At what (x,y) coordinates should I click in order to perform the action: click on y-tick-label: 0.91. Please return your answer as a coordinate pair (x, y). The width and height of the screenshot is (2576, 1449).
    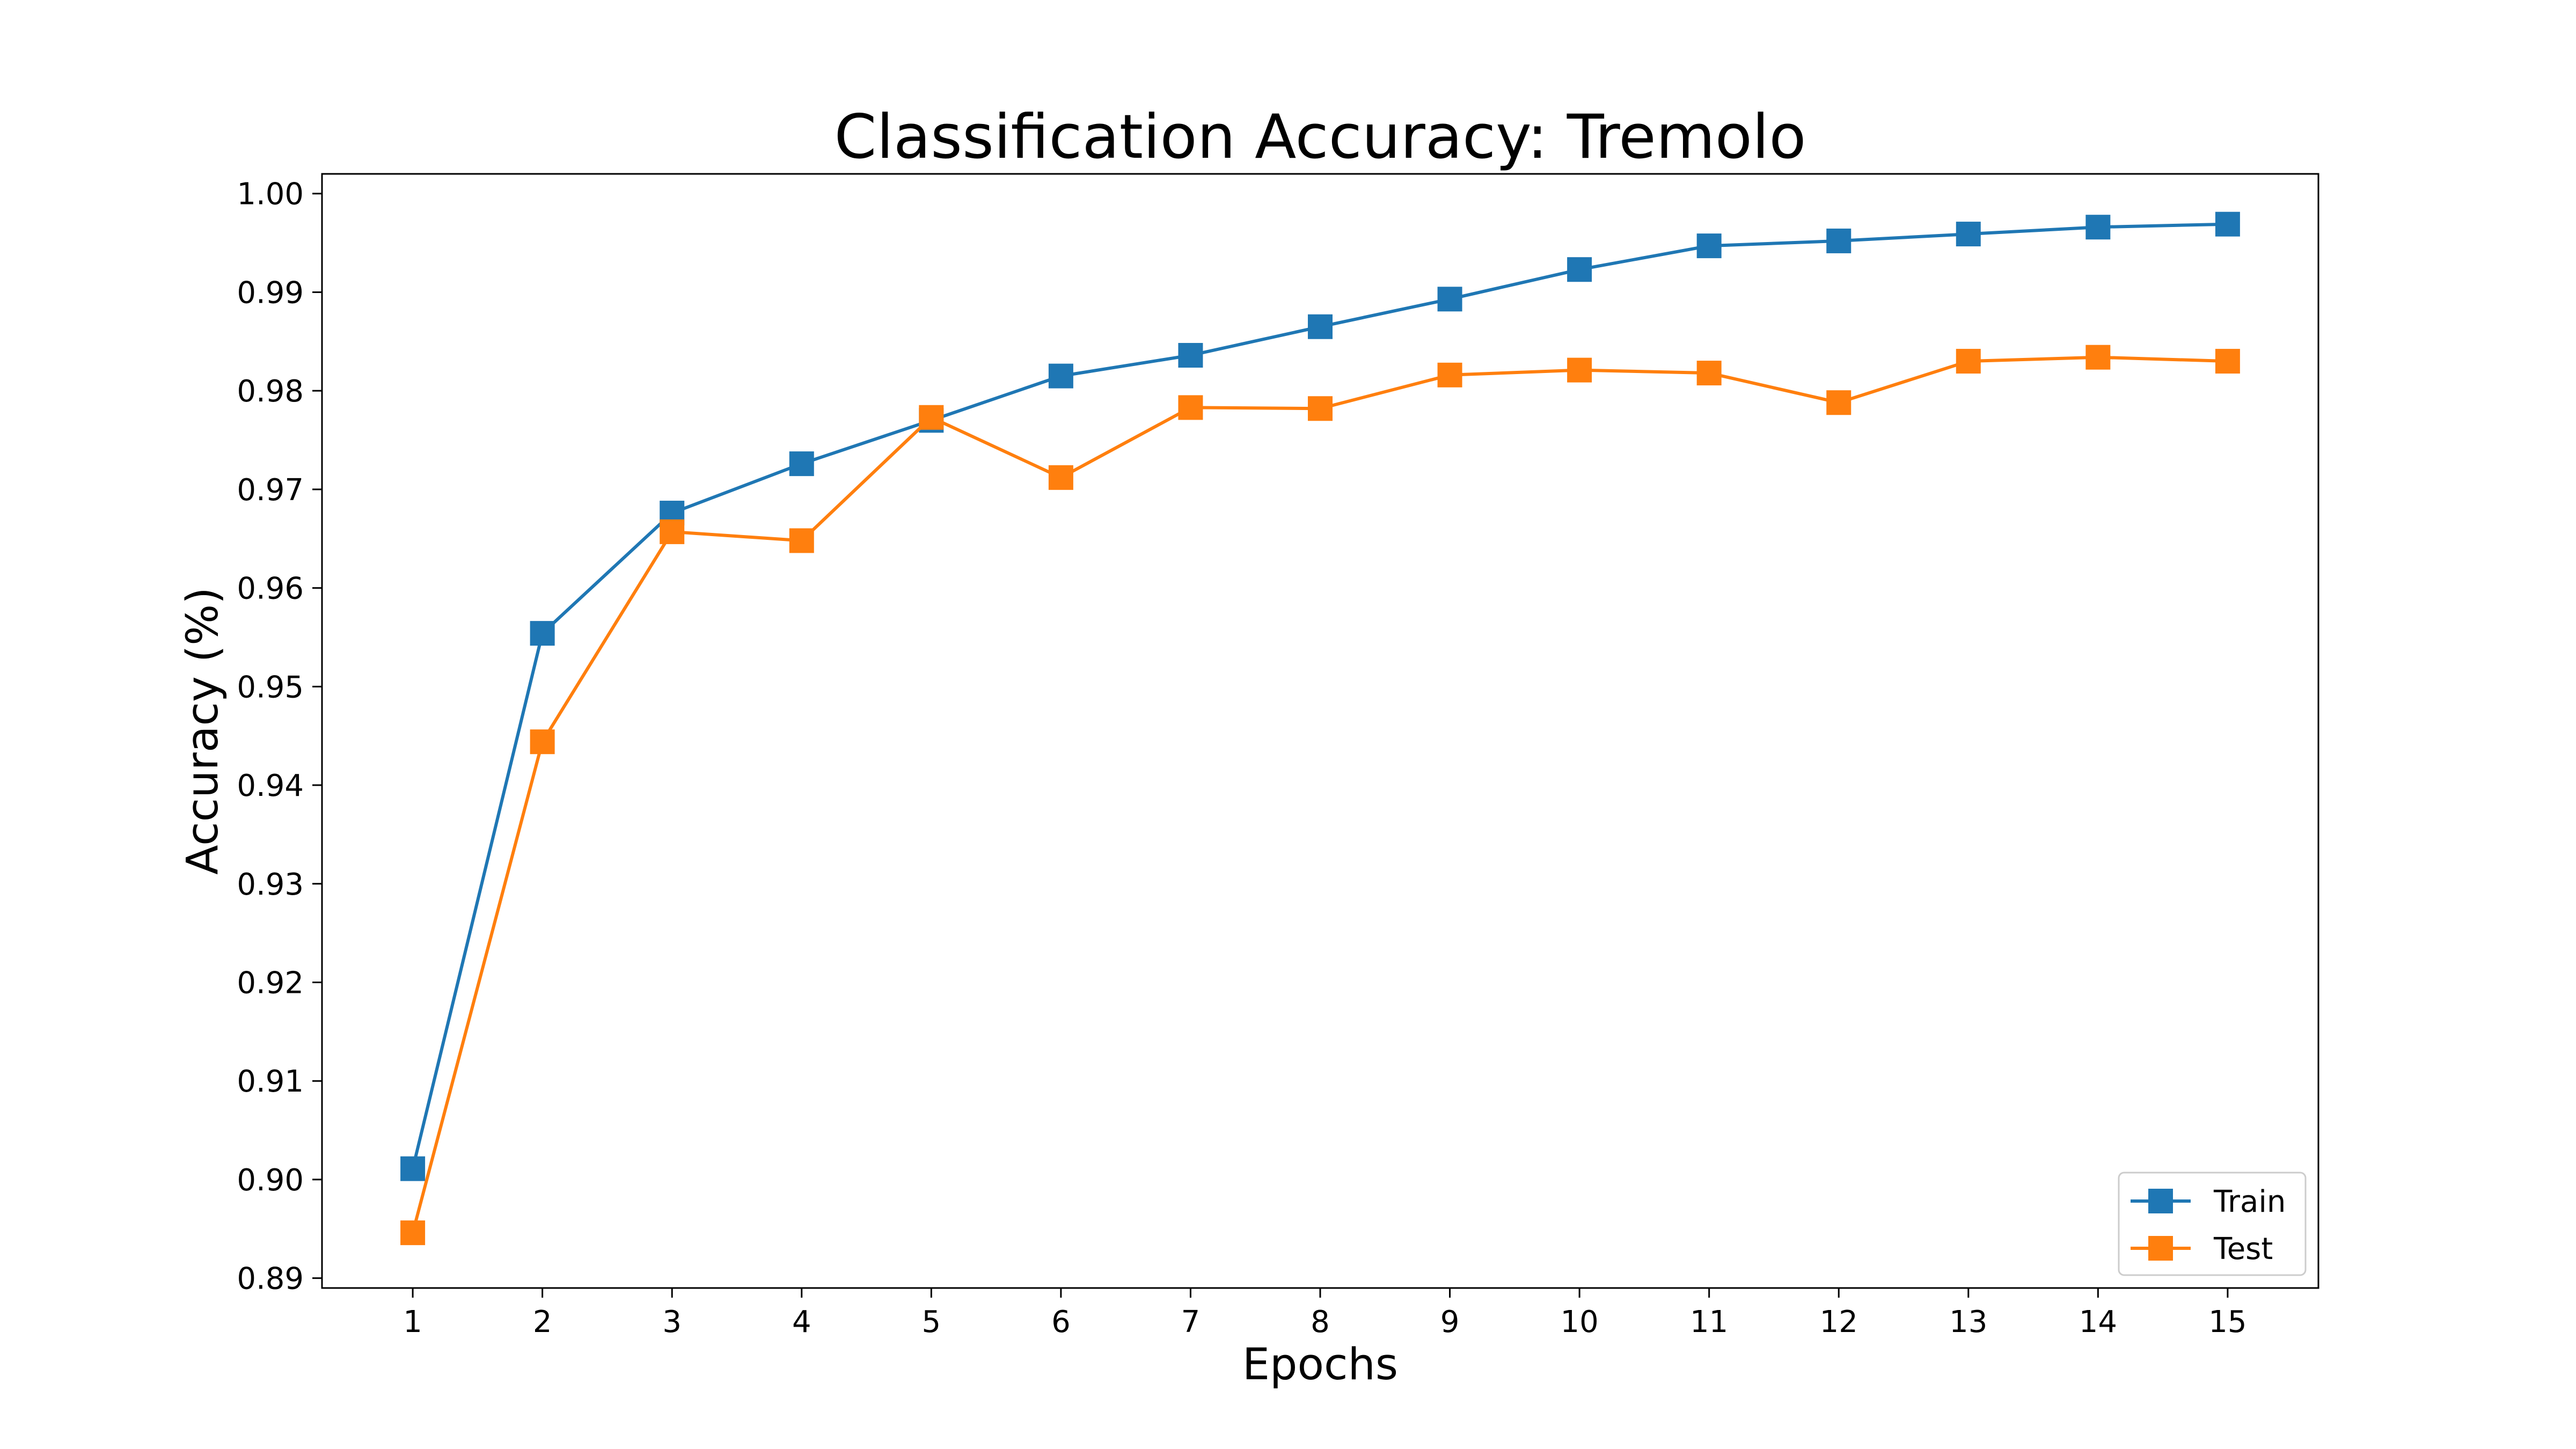
    Looking at the image, I should click on (270, 1081).